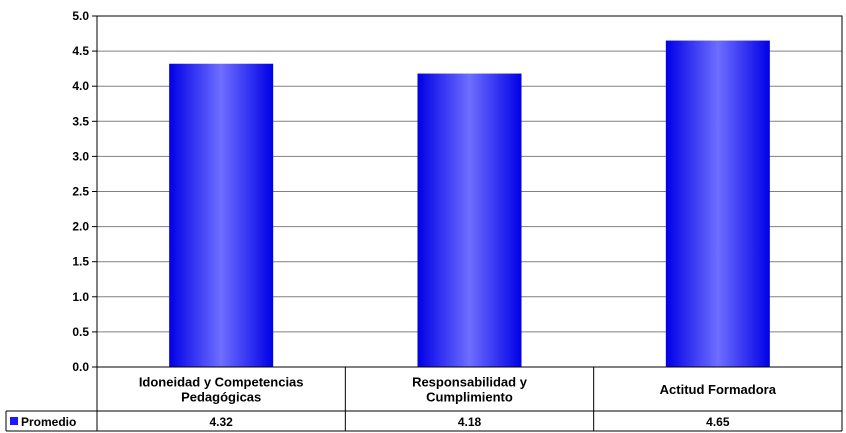 The width and height of the screenshot is (846, 433). What do you see at coordinates (470, 390) in the screenshot?
I see `category-label: Responsabilidad y Cumplimiento` at bounding box center [470, 390].